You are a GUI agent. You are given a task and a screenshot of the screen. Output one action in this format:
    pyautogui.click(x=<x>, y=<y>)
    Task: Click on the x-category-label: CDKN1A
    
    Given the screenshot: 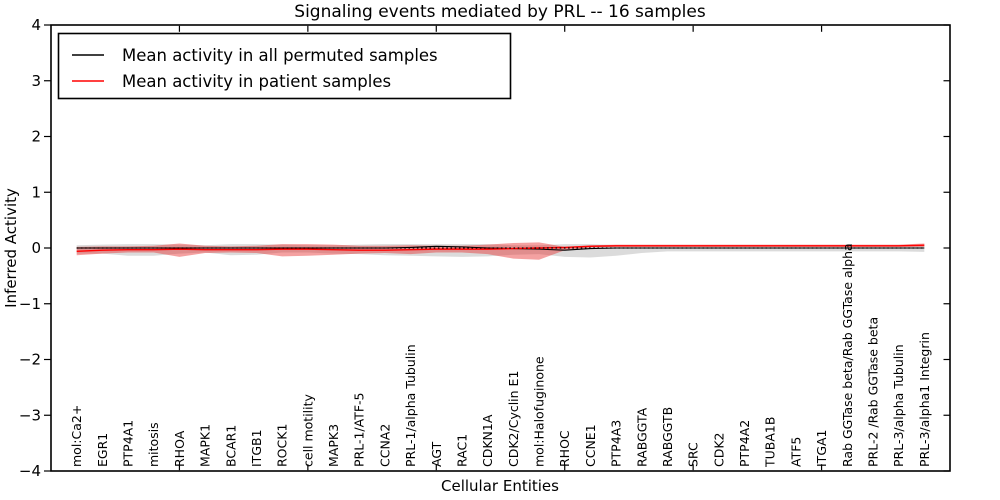 What is the action you would take?
    pyautogui.click(x=487, y=440)
    